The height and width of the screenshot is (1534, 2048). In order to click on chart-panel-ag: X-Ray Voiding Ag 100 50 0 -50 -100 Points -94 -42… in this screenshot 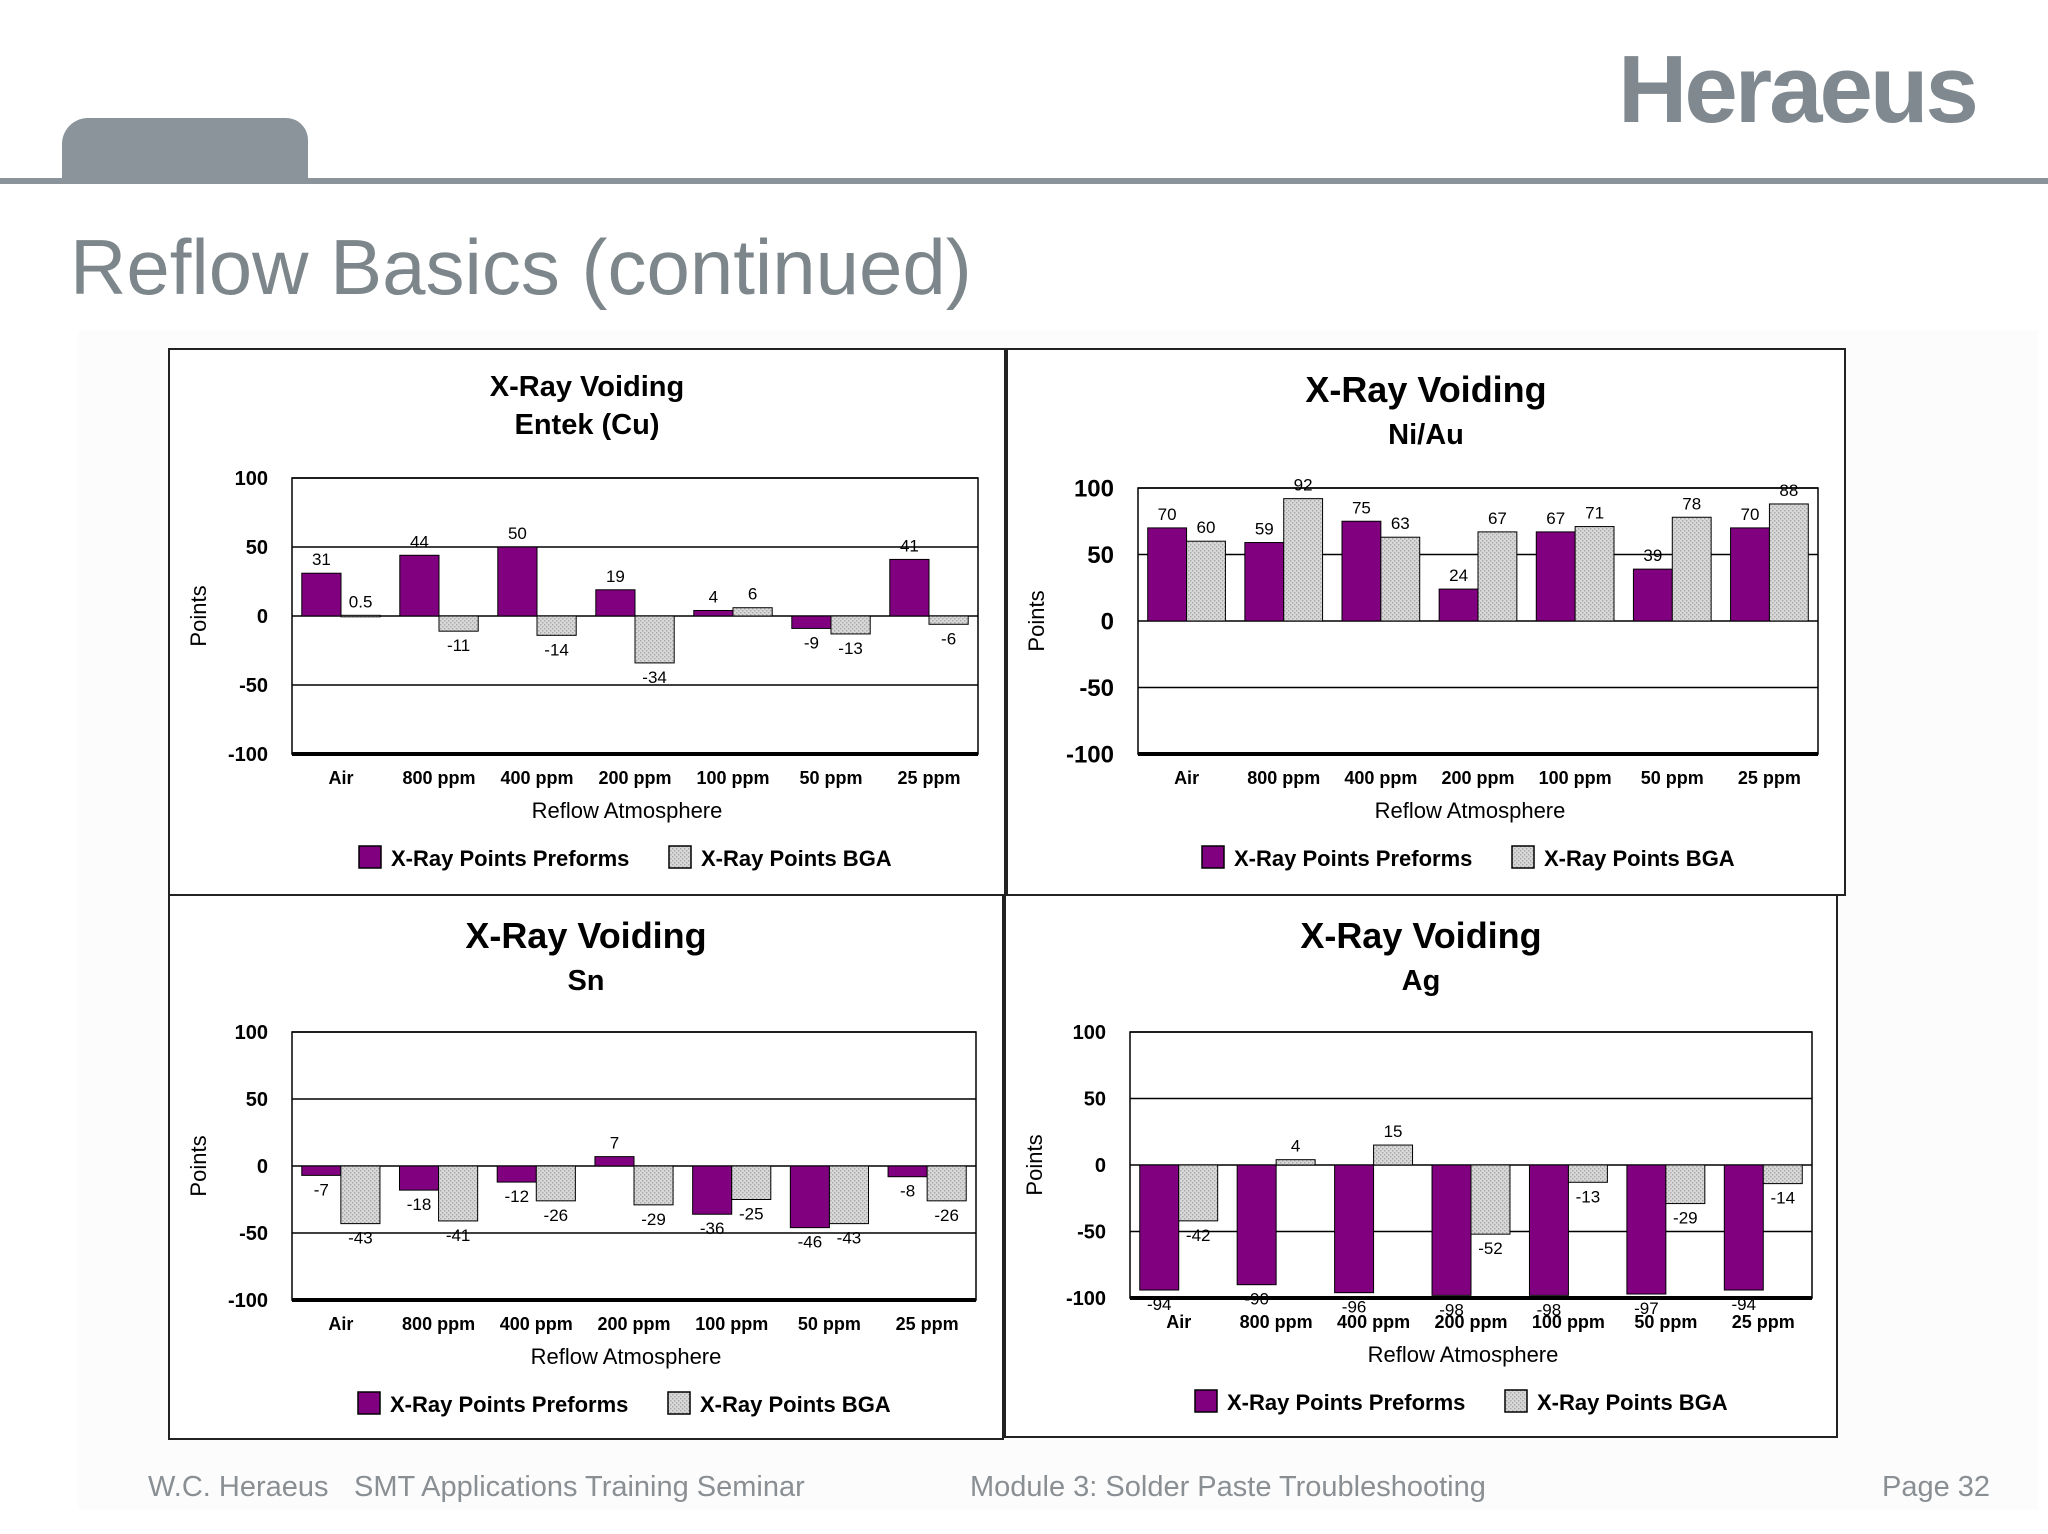, I will do `click(1421, 1166)`.